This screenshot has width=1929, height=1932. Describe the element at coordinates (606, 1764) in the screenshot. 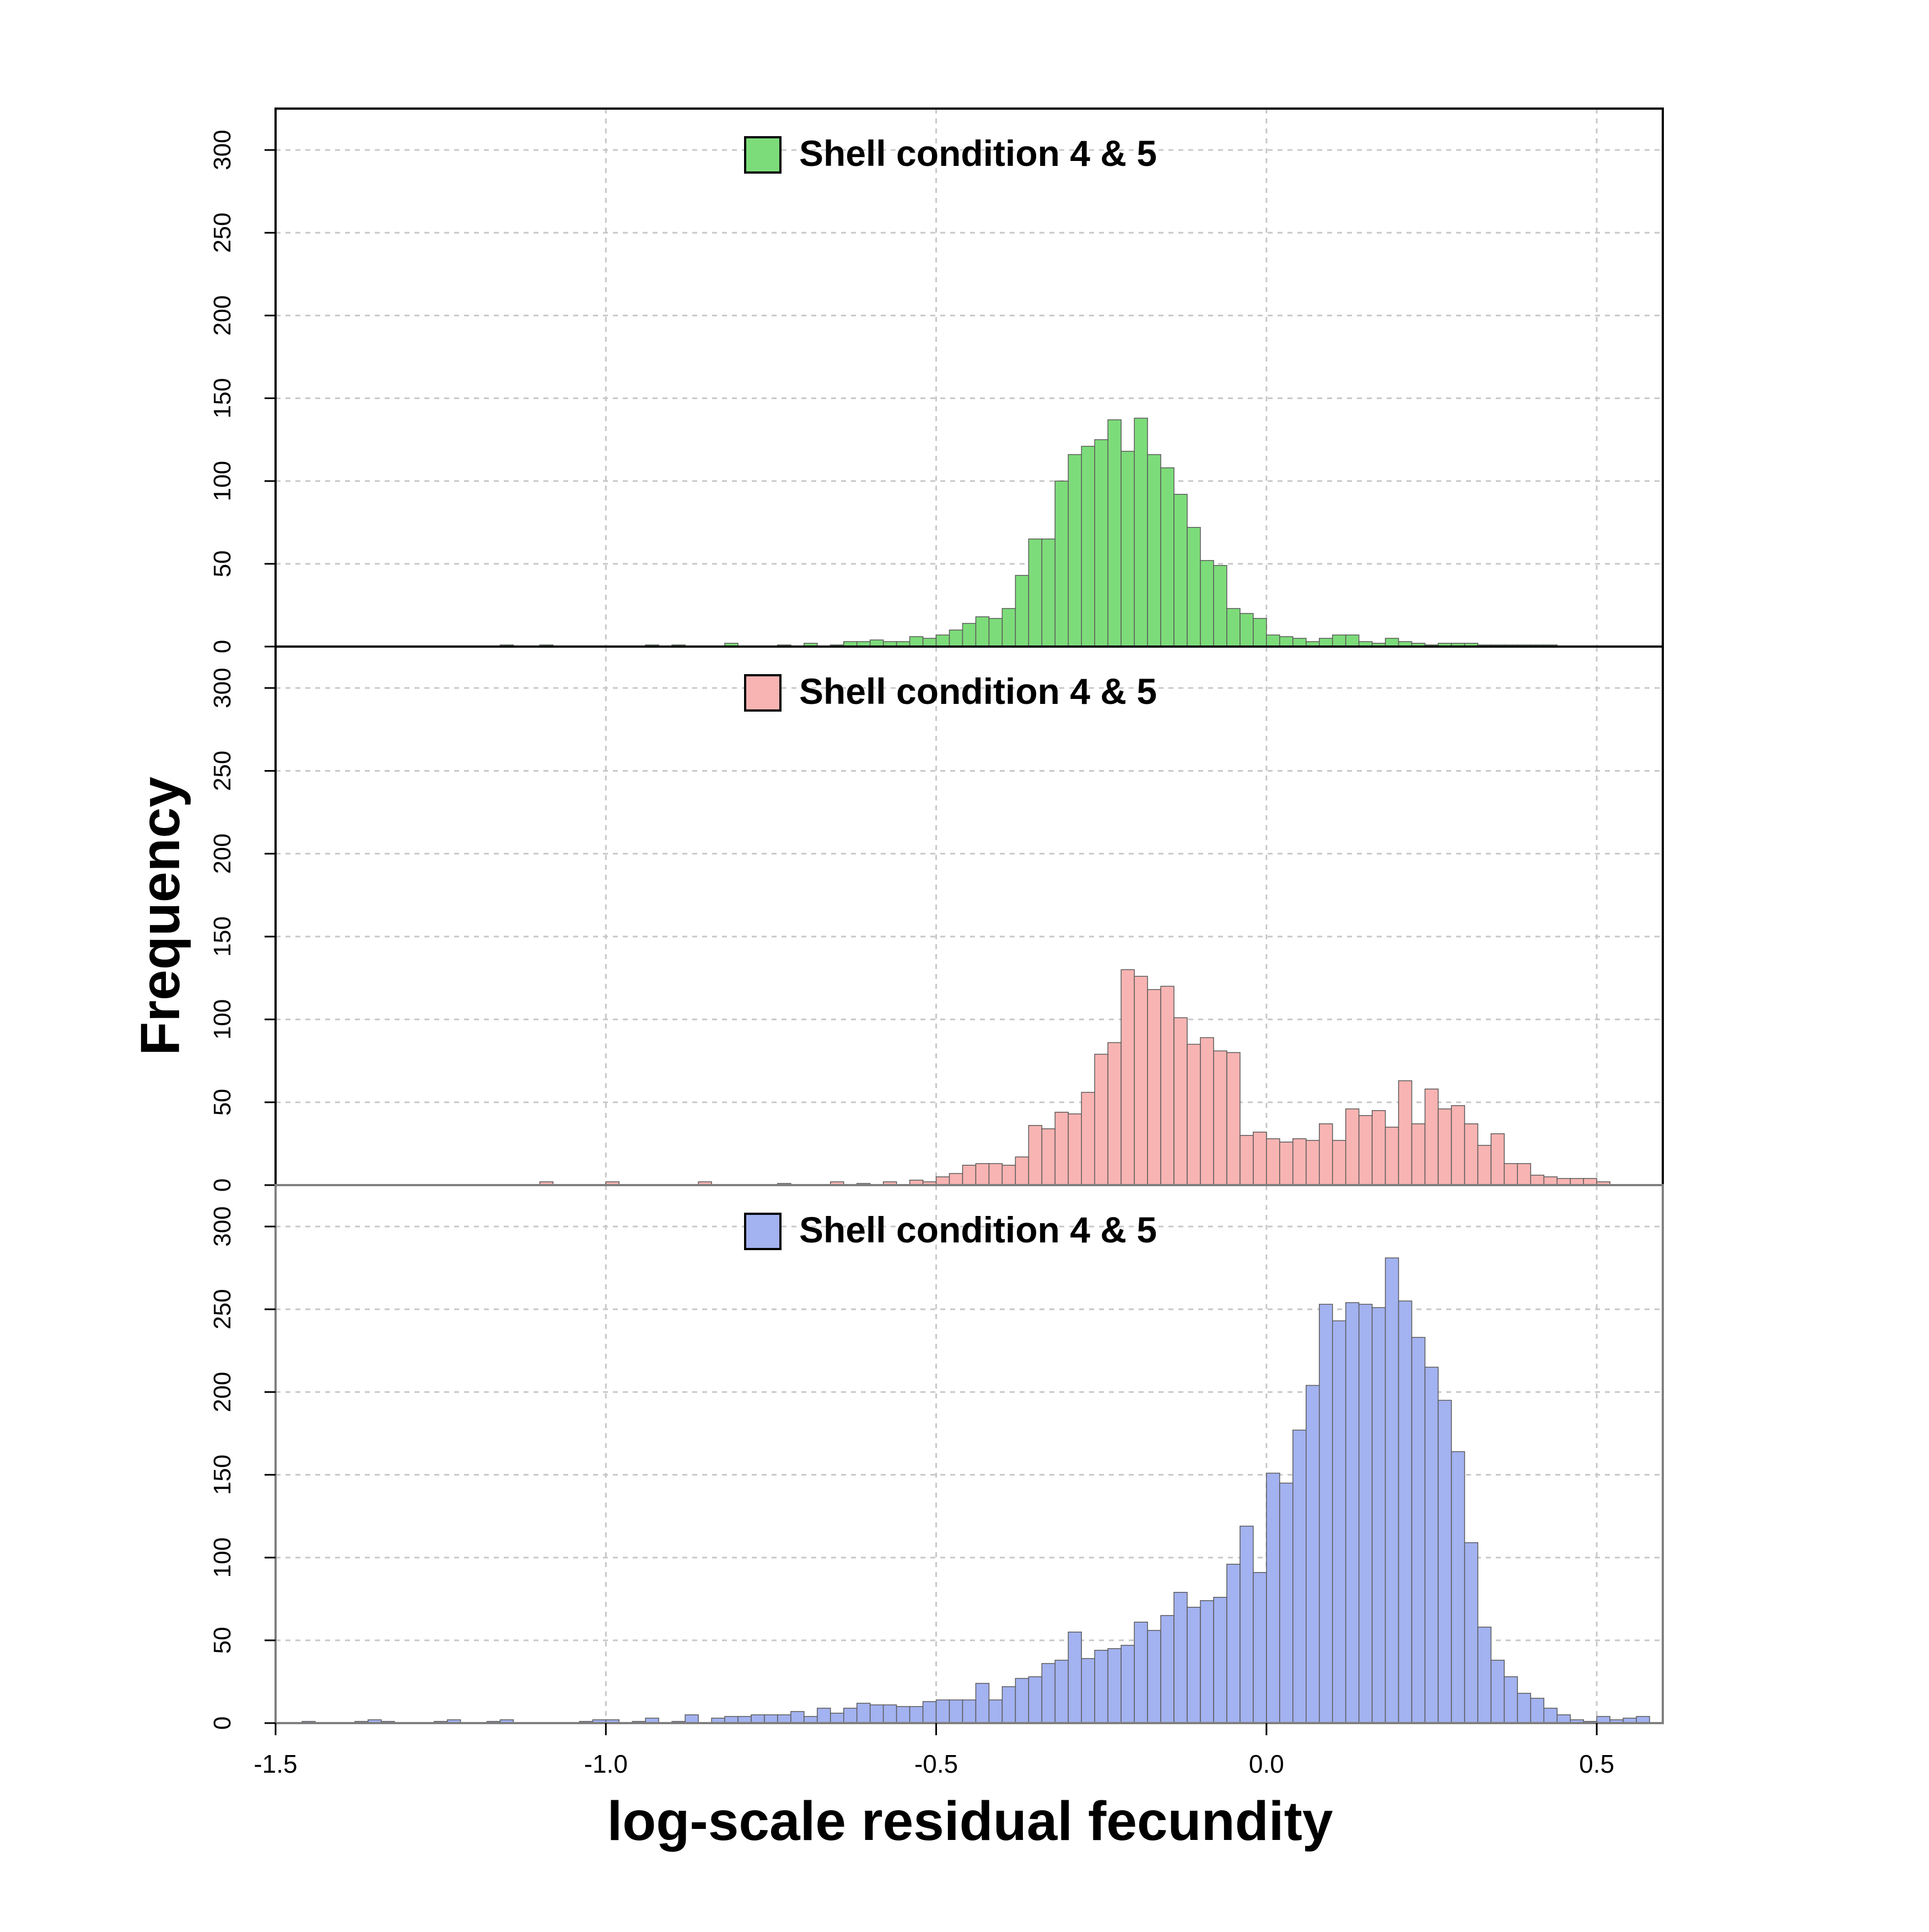

I see `x-tick-label: -1.0` at that location.